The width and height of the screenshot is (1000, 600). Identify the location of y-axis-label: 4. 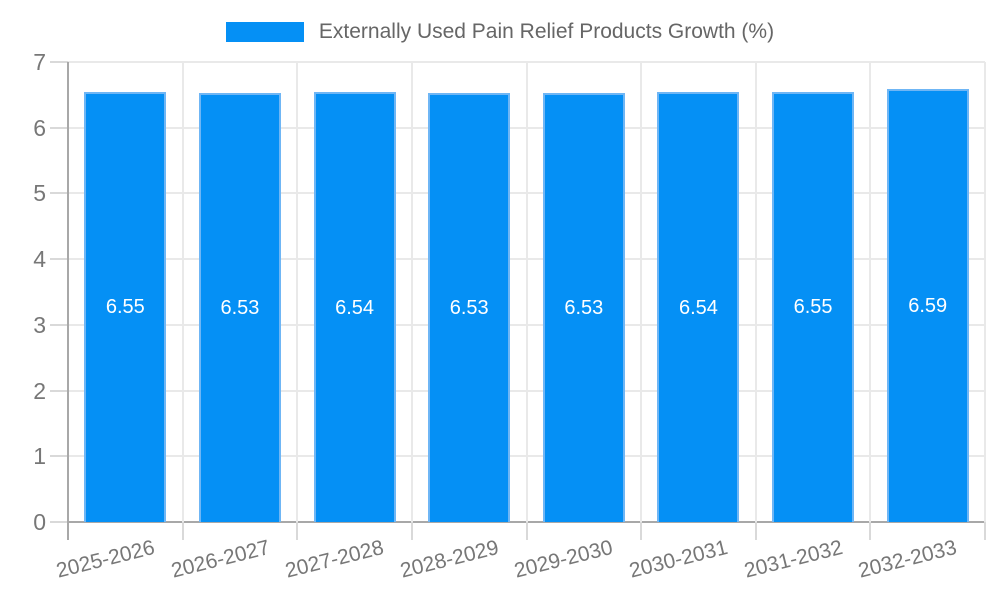
(39, 259).